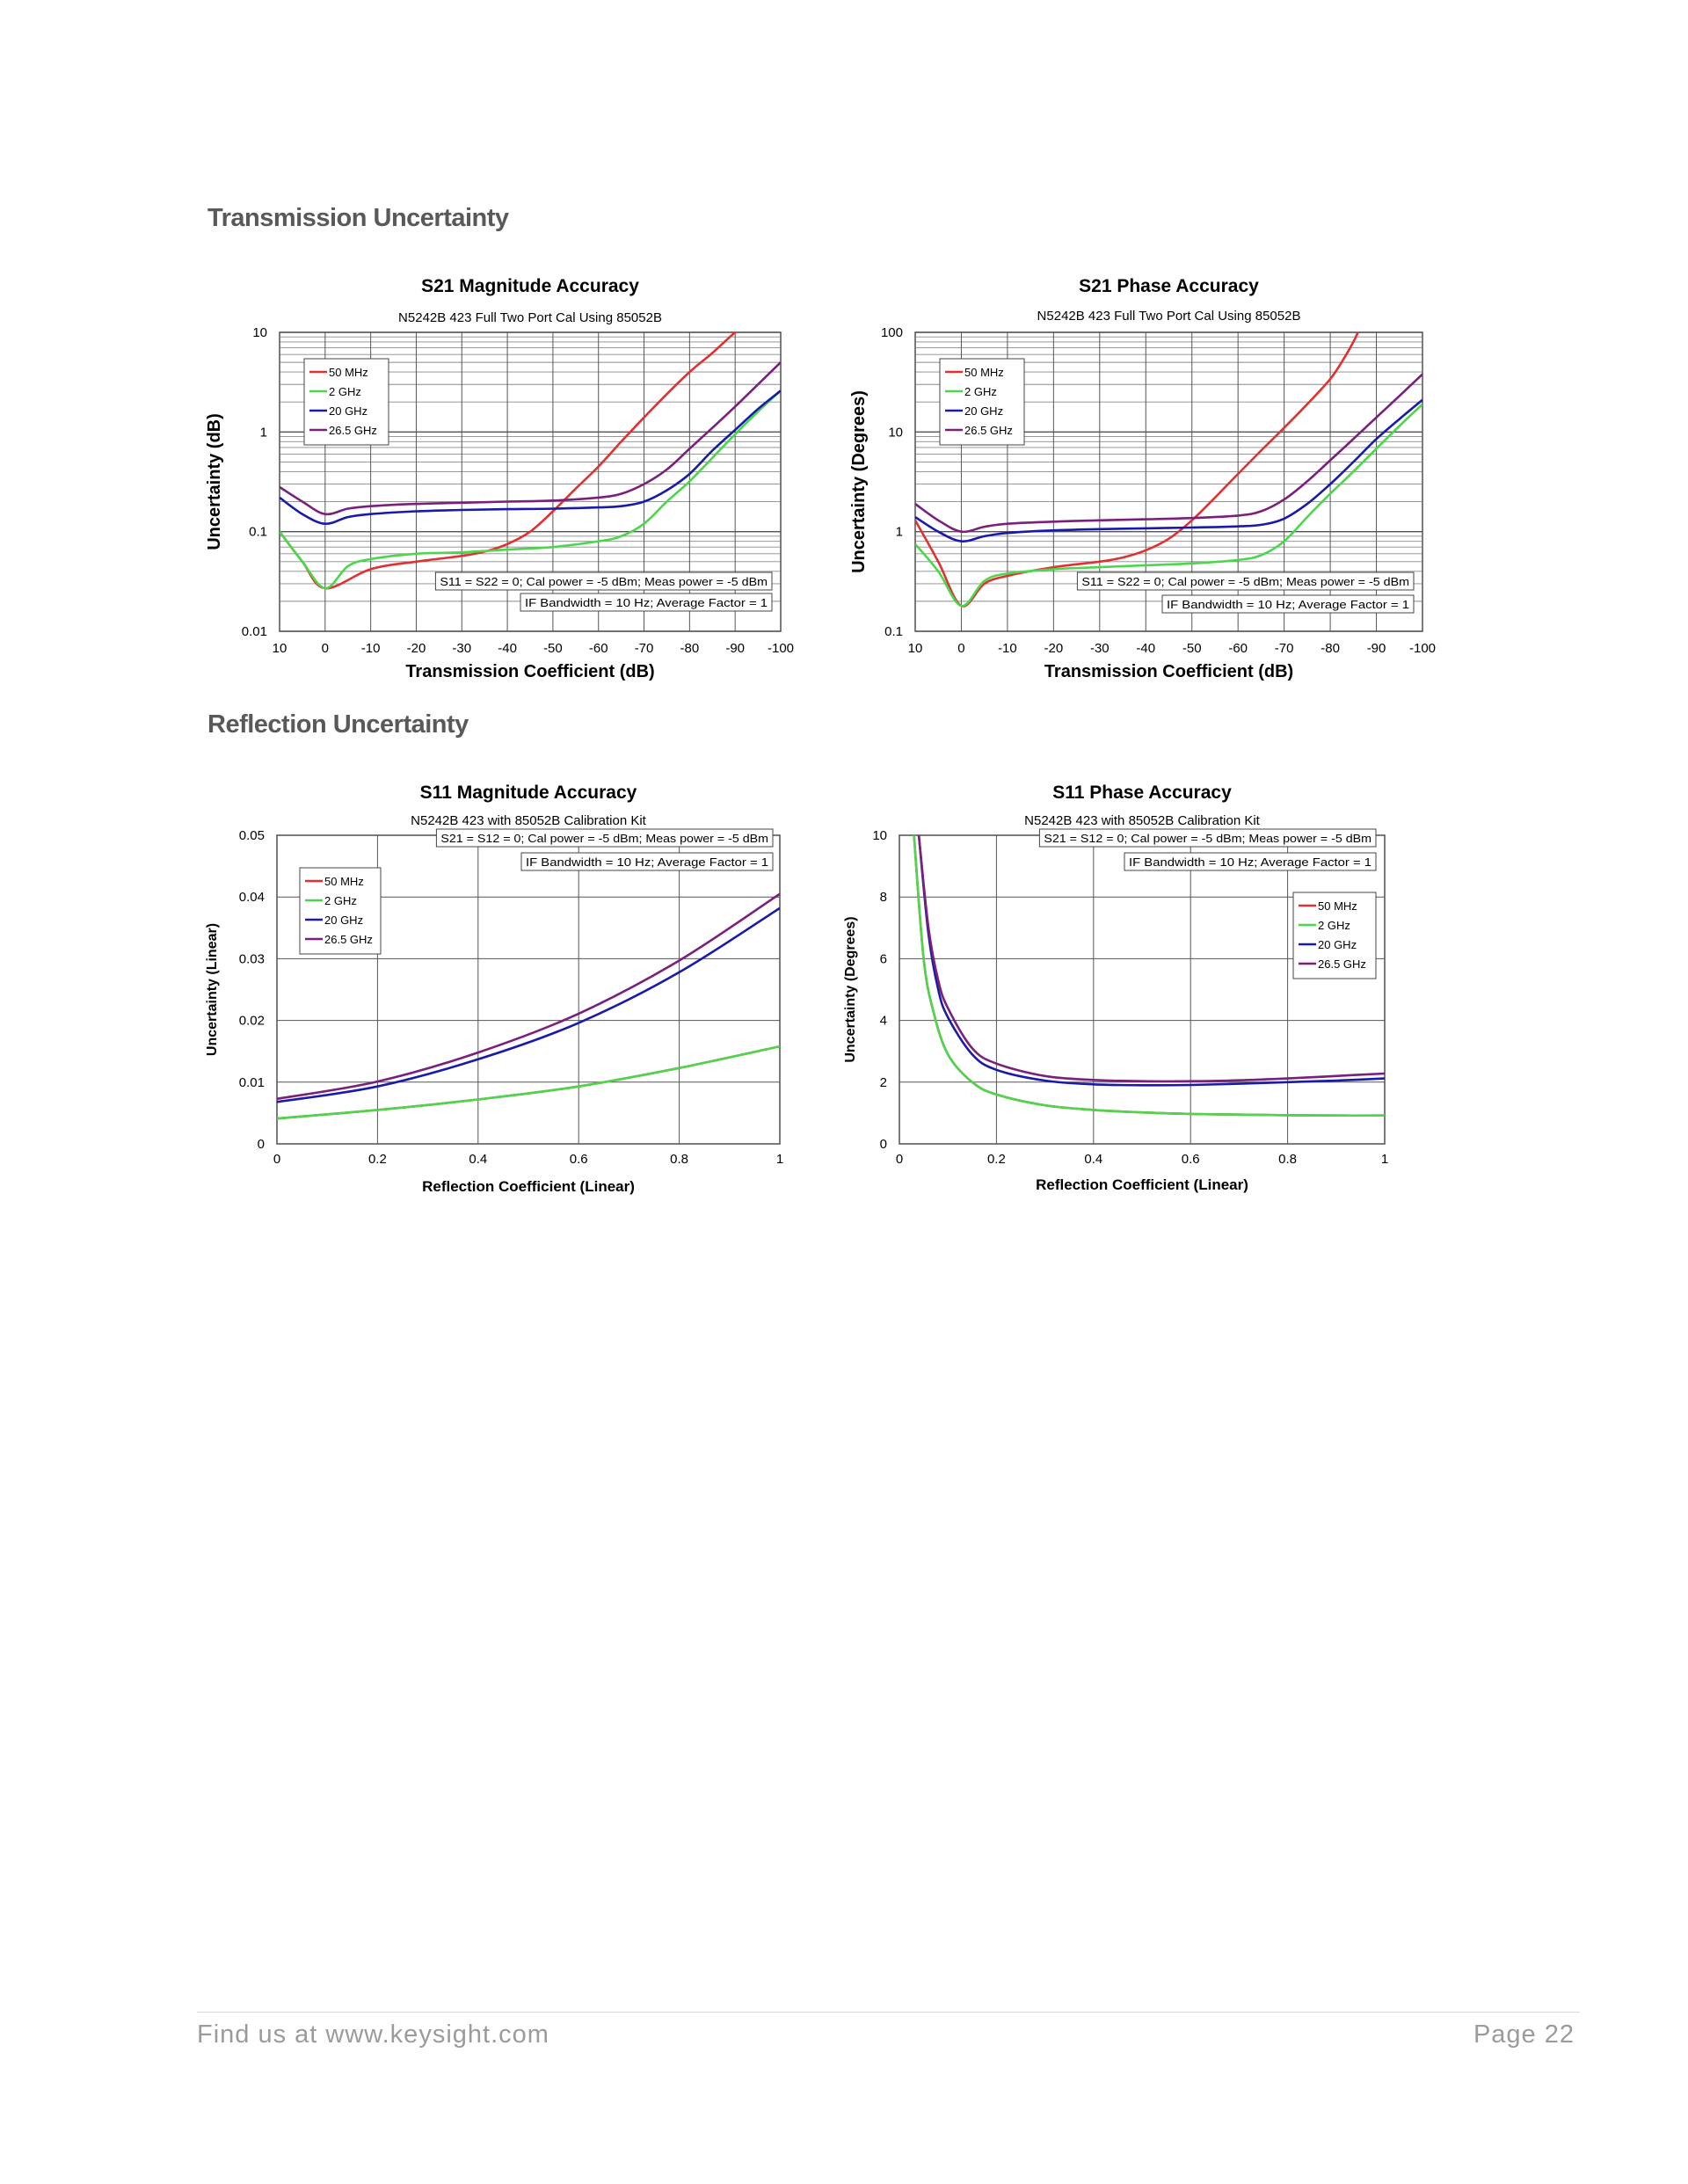 The image size is (1688, 2184). What do you see at coordinates (892, 332) in the screenshot?
I see `y-tick-label: 100` at bounding box center [892, 332].